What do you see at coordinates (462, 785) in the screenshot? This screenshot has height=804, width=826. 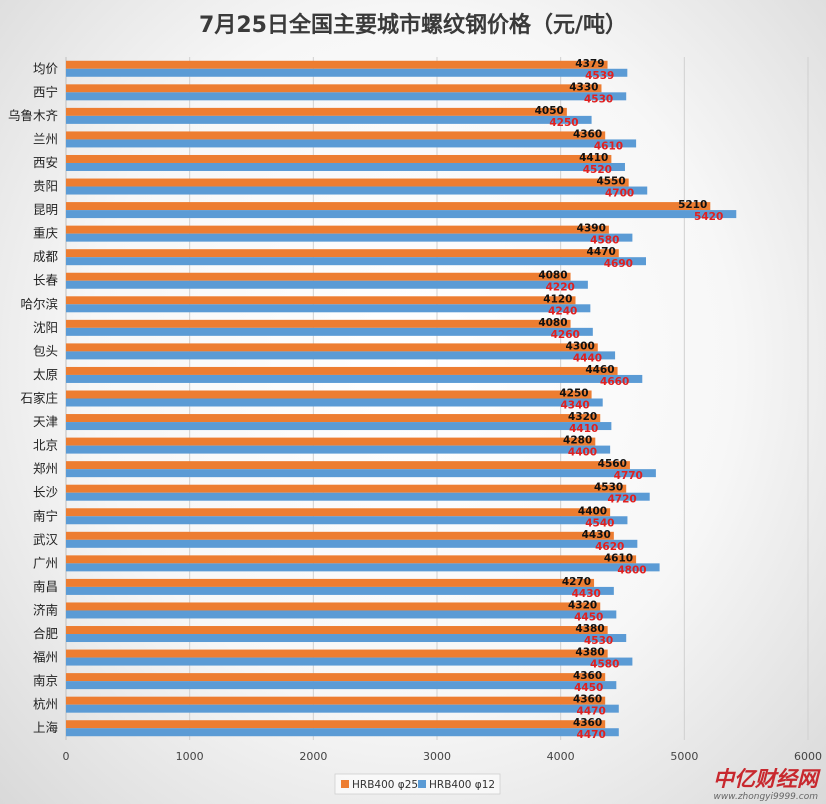 I see `legend-label-hrb400-12: HRB400 φ12` at bounding box center [462, 785].